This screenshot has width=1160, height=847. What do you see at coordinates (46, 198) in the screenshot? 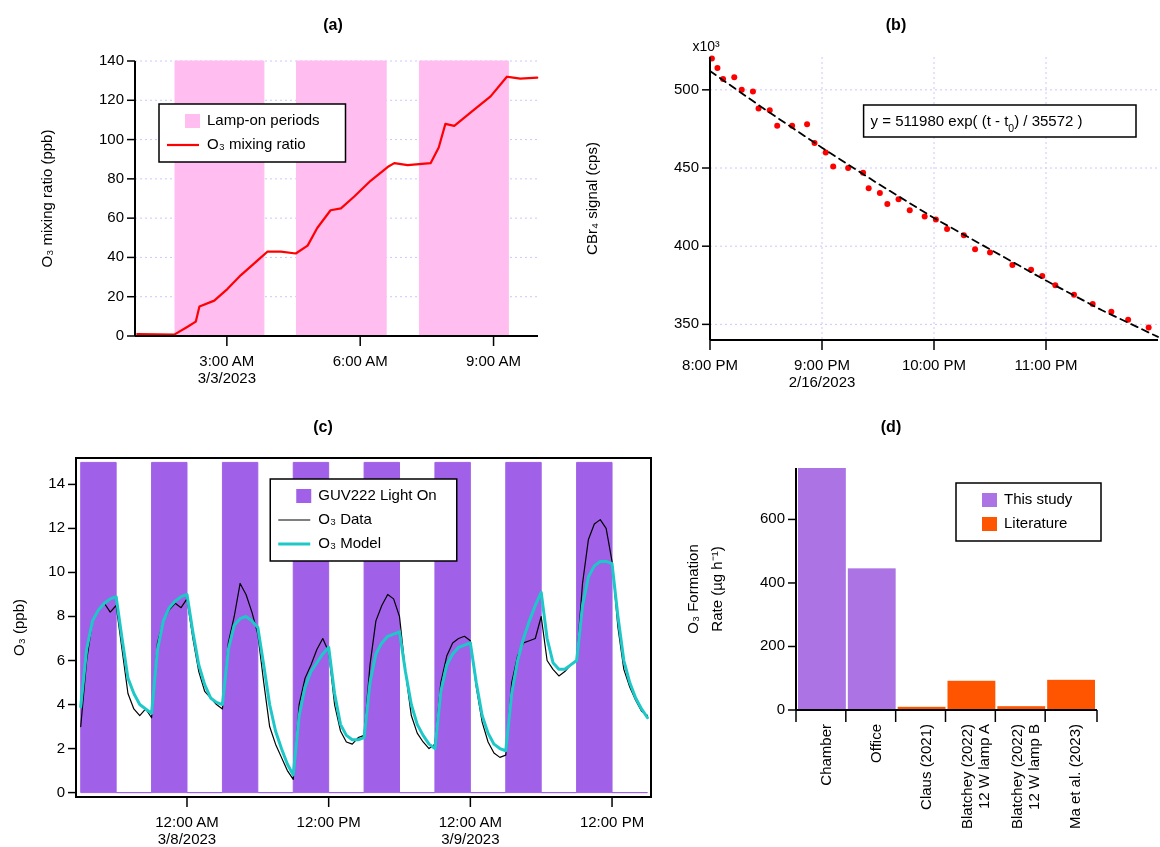
I see `y-axis-title: O₃ mixing ratio (ppb)` at bounding box center [46, 198].